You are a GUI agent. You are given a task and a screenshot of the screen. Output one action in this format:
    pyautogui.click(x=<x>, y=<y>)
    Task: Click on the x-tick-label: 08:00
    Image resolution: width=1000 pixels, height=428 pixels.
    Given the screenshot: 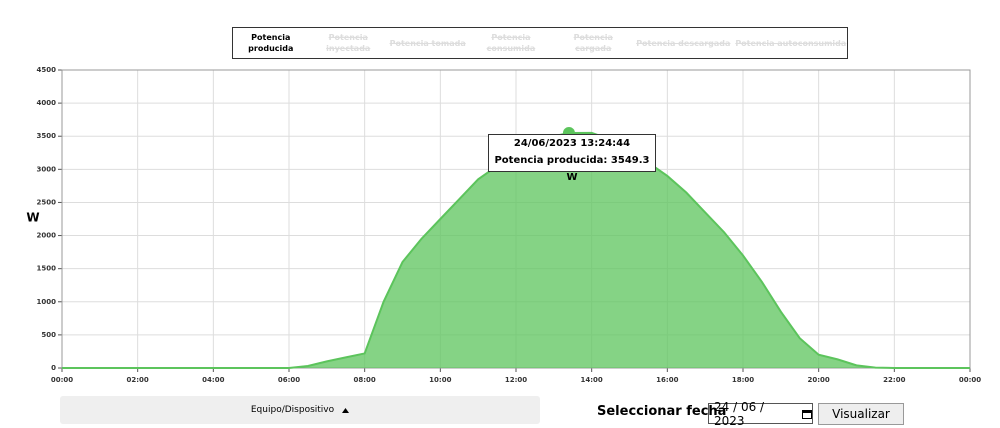 What is the action you would take?
    pyautogui.click(x=365, y=380)
    